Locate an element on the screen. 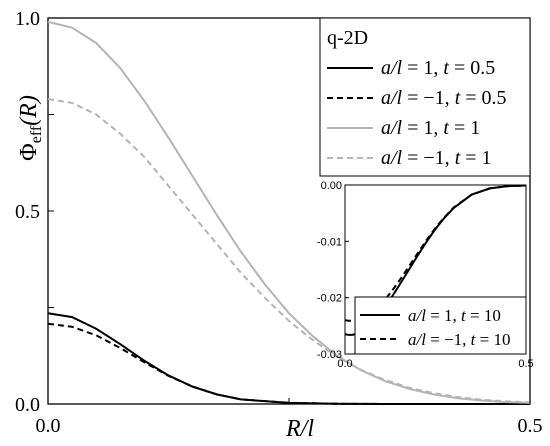 The image size is (550, 446). inset-x-tick-label: 0.5 is located at coordinates (525, 364).